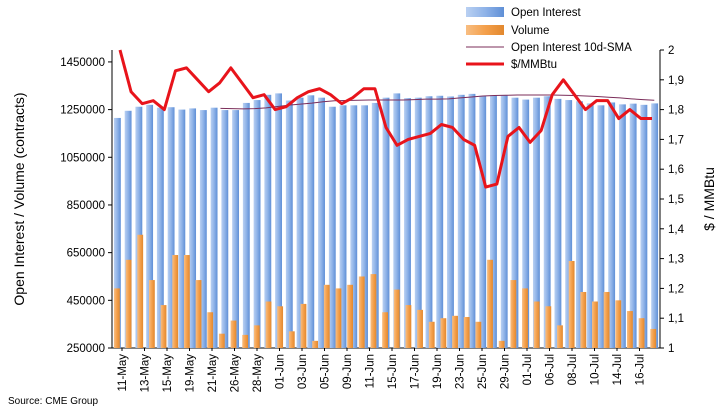  I want to click on x-tick-label: 21-May, so click(213, 373).